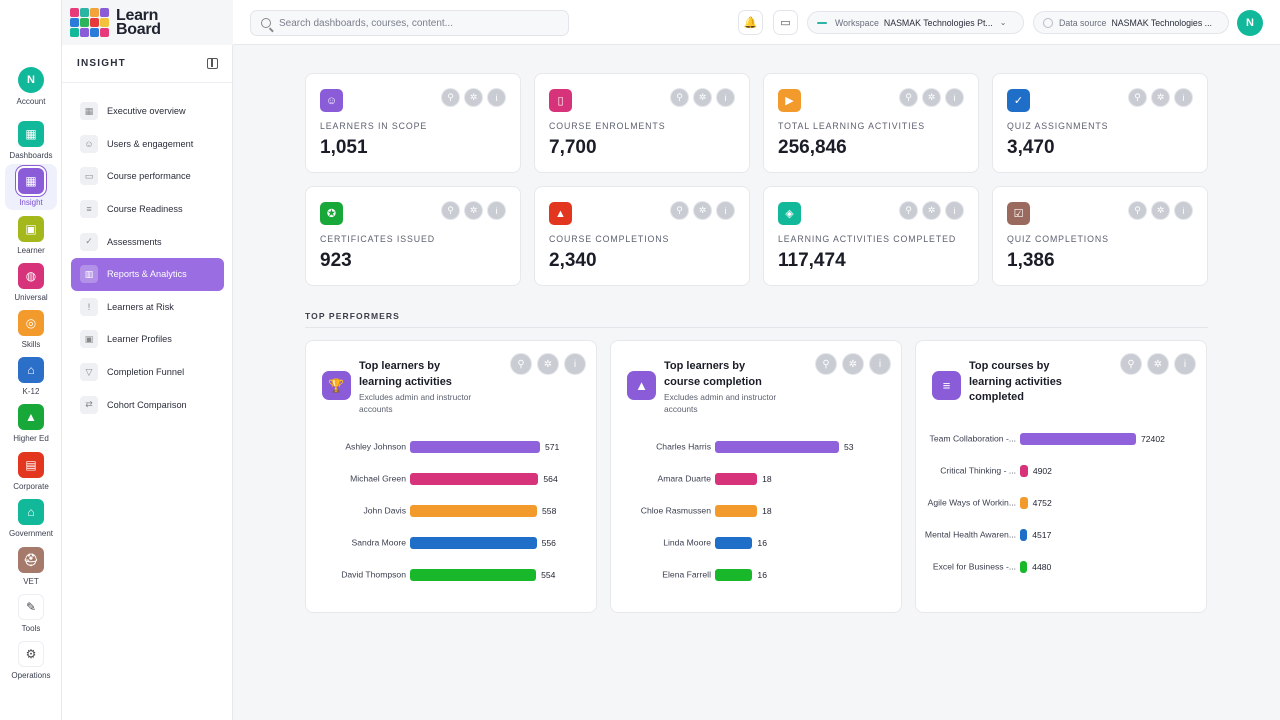 This screenshot has width=1280, height=720. I want to click on bar-value: 72402, so click(1153, 439).